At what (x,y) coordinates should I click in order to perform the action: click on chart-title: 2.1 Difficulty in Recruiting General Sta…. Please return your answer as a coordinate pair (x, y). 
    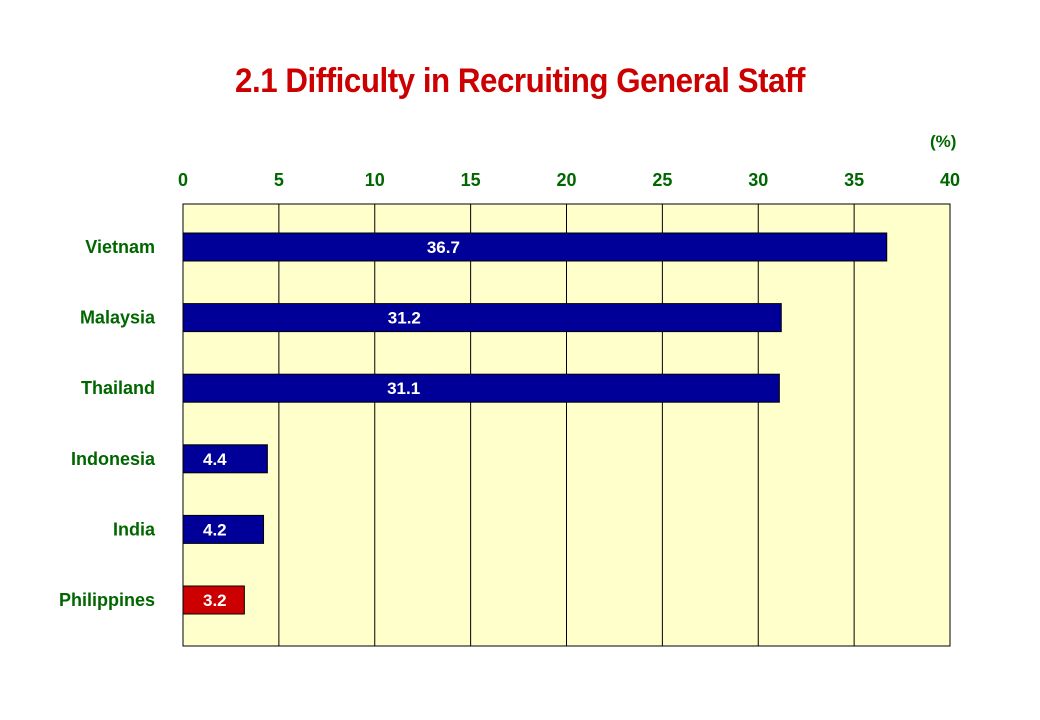
    Looking at the image, I should click on (520, 81).